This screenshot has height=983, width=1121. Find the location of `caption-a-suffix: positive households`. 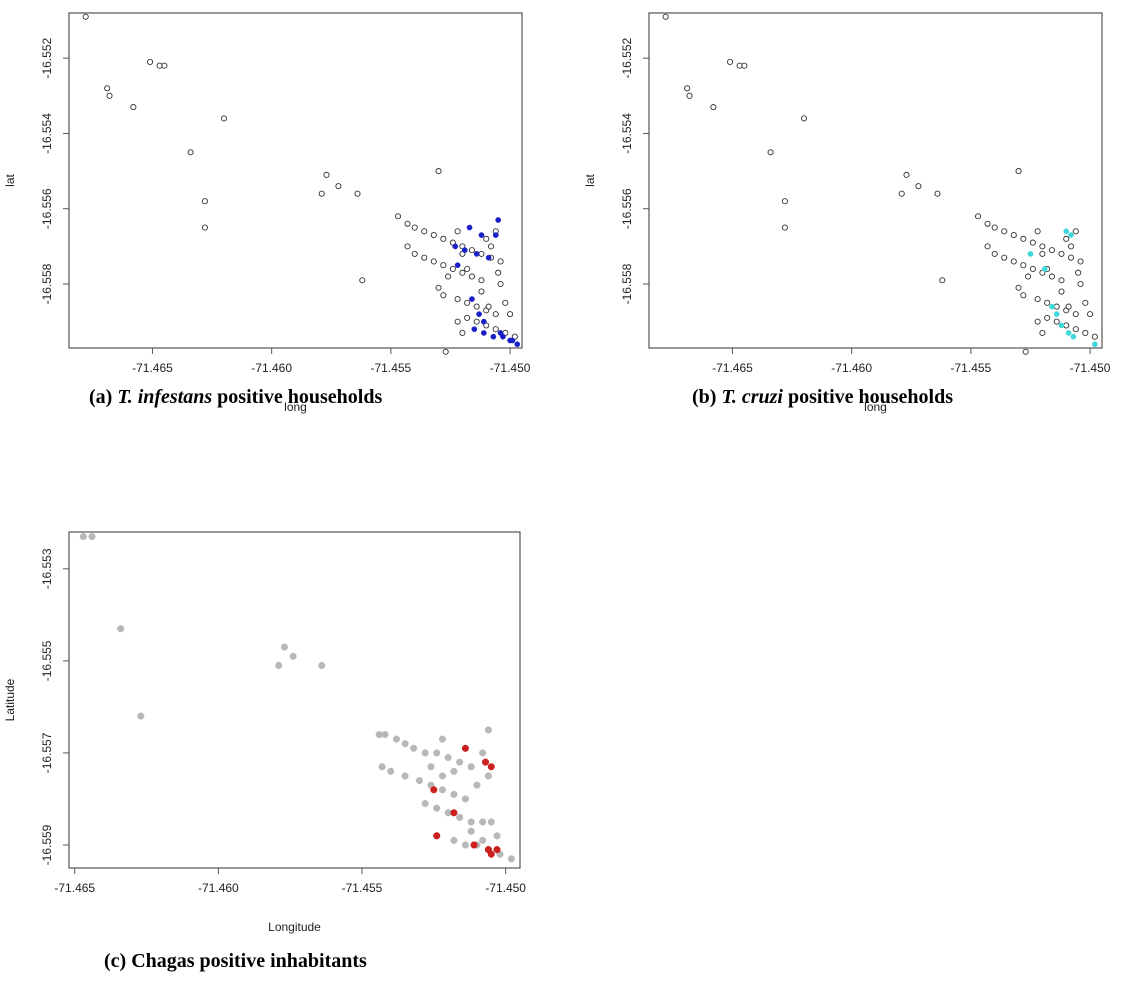

caption-a-suffix: positive households is located at coordinates (297, 397).